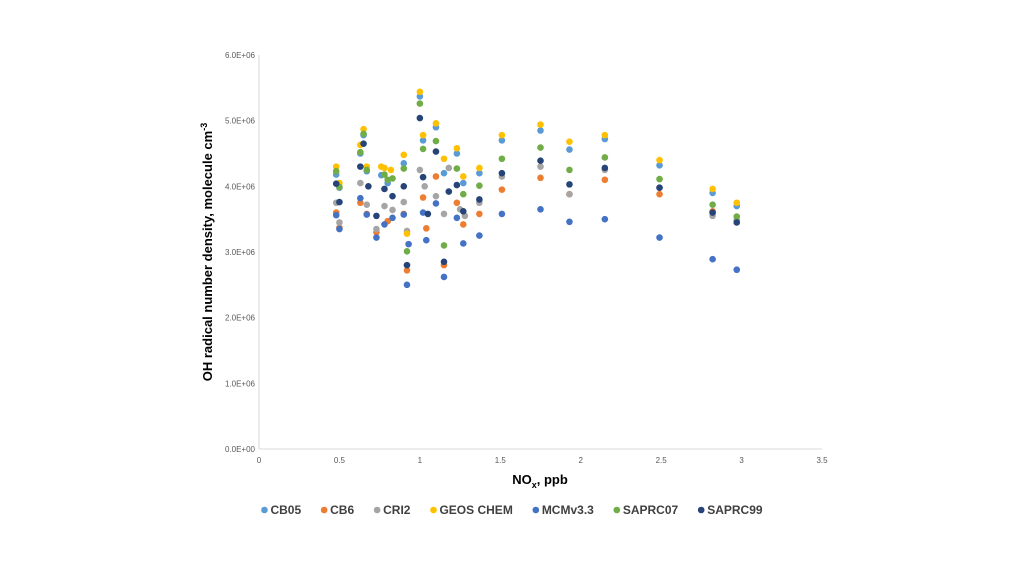 The width and height of the screenshot is (1024, 576). What do you see at coordinates (420, 460) in the screenshot?
I see `x-tick-label: 1` at bounding box center [420, 460].